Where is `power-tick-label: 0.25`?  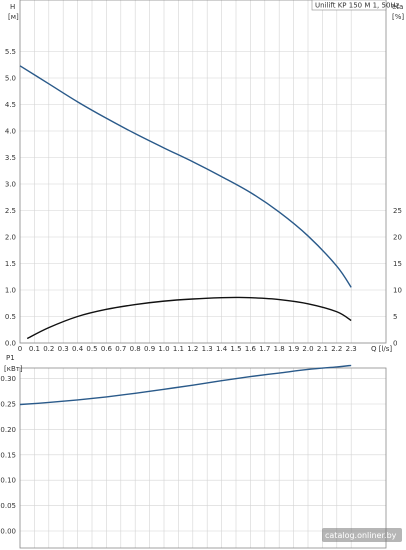
power-tick-label: 0.25 is located at coordinates (8, 405).